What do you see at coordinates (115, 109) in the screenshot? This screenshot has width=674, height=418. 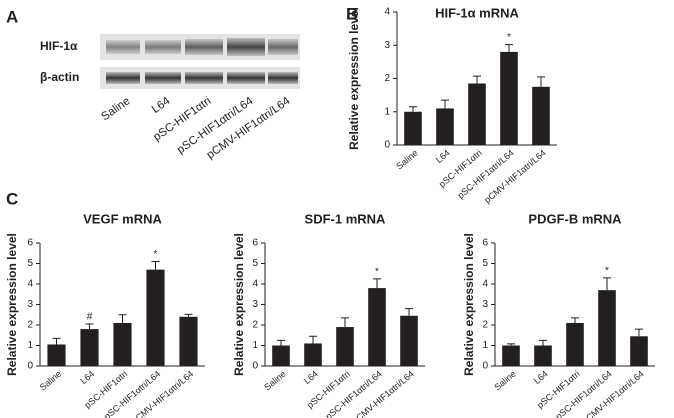 I see `lane-label: Saline` at bounding box center [115, 109].